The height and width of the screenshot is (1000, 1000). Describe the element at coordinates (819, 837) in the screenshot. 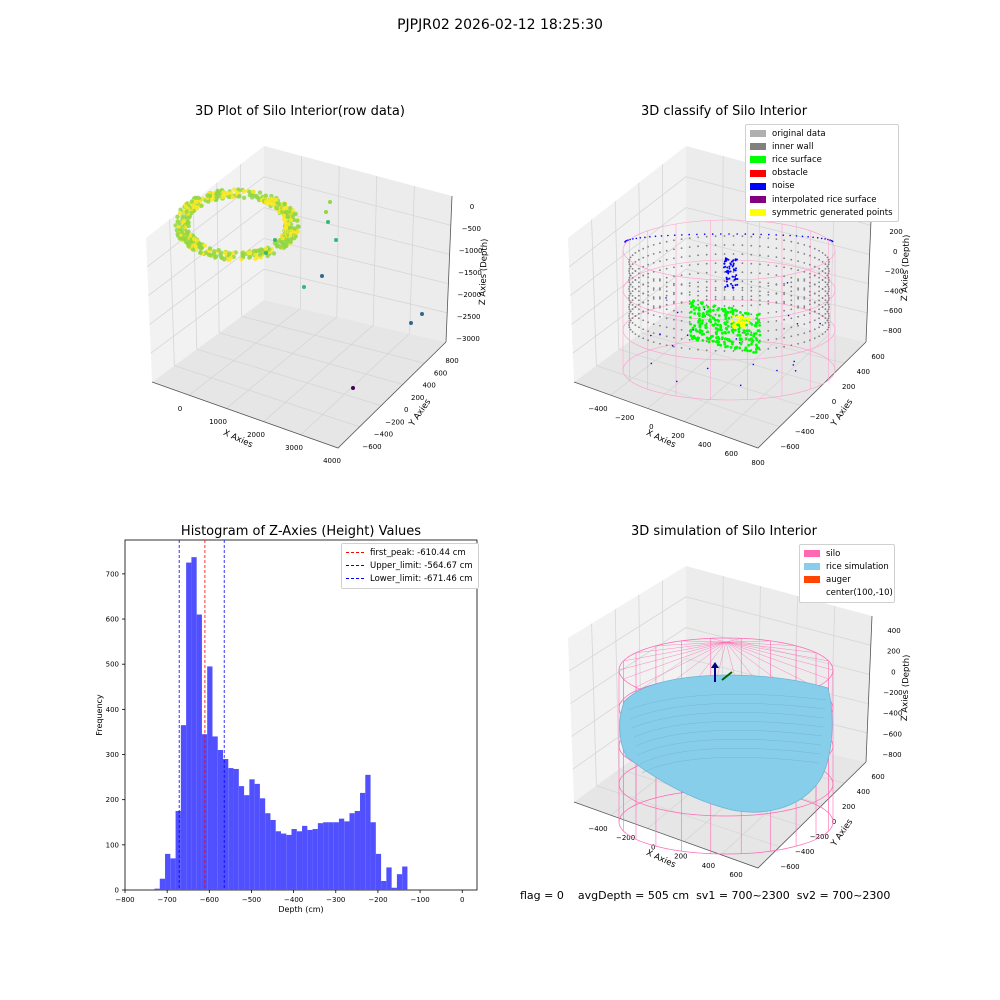

I see `y-tick-label: −200` at that location.